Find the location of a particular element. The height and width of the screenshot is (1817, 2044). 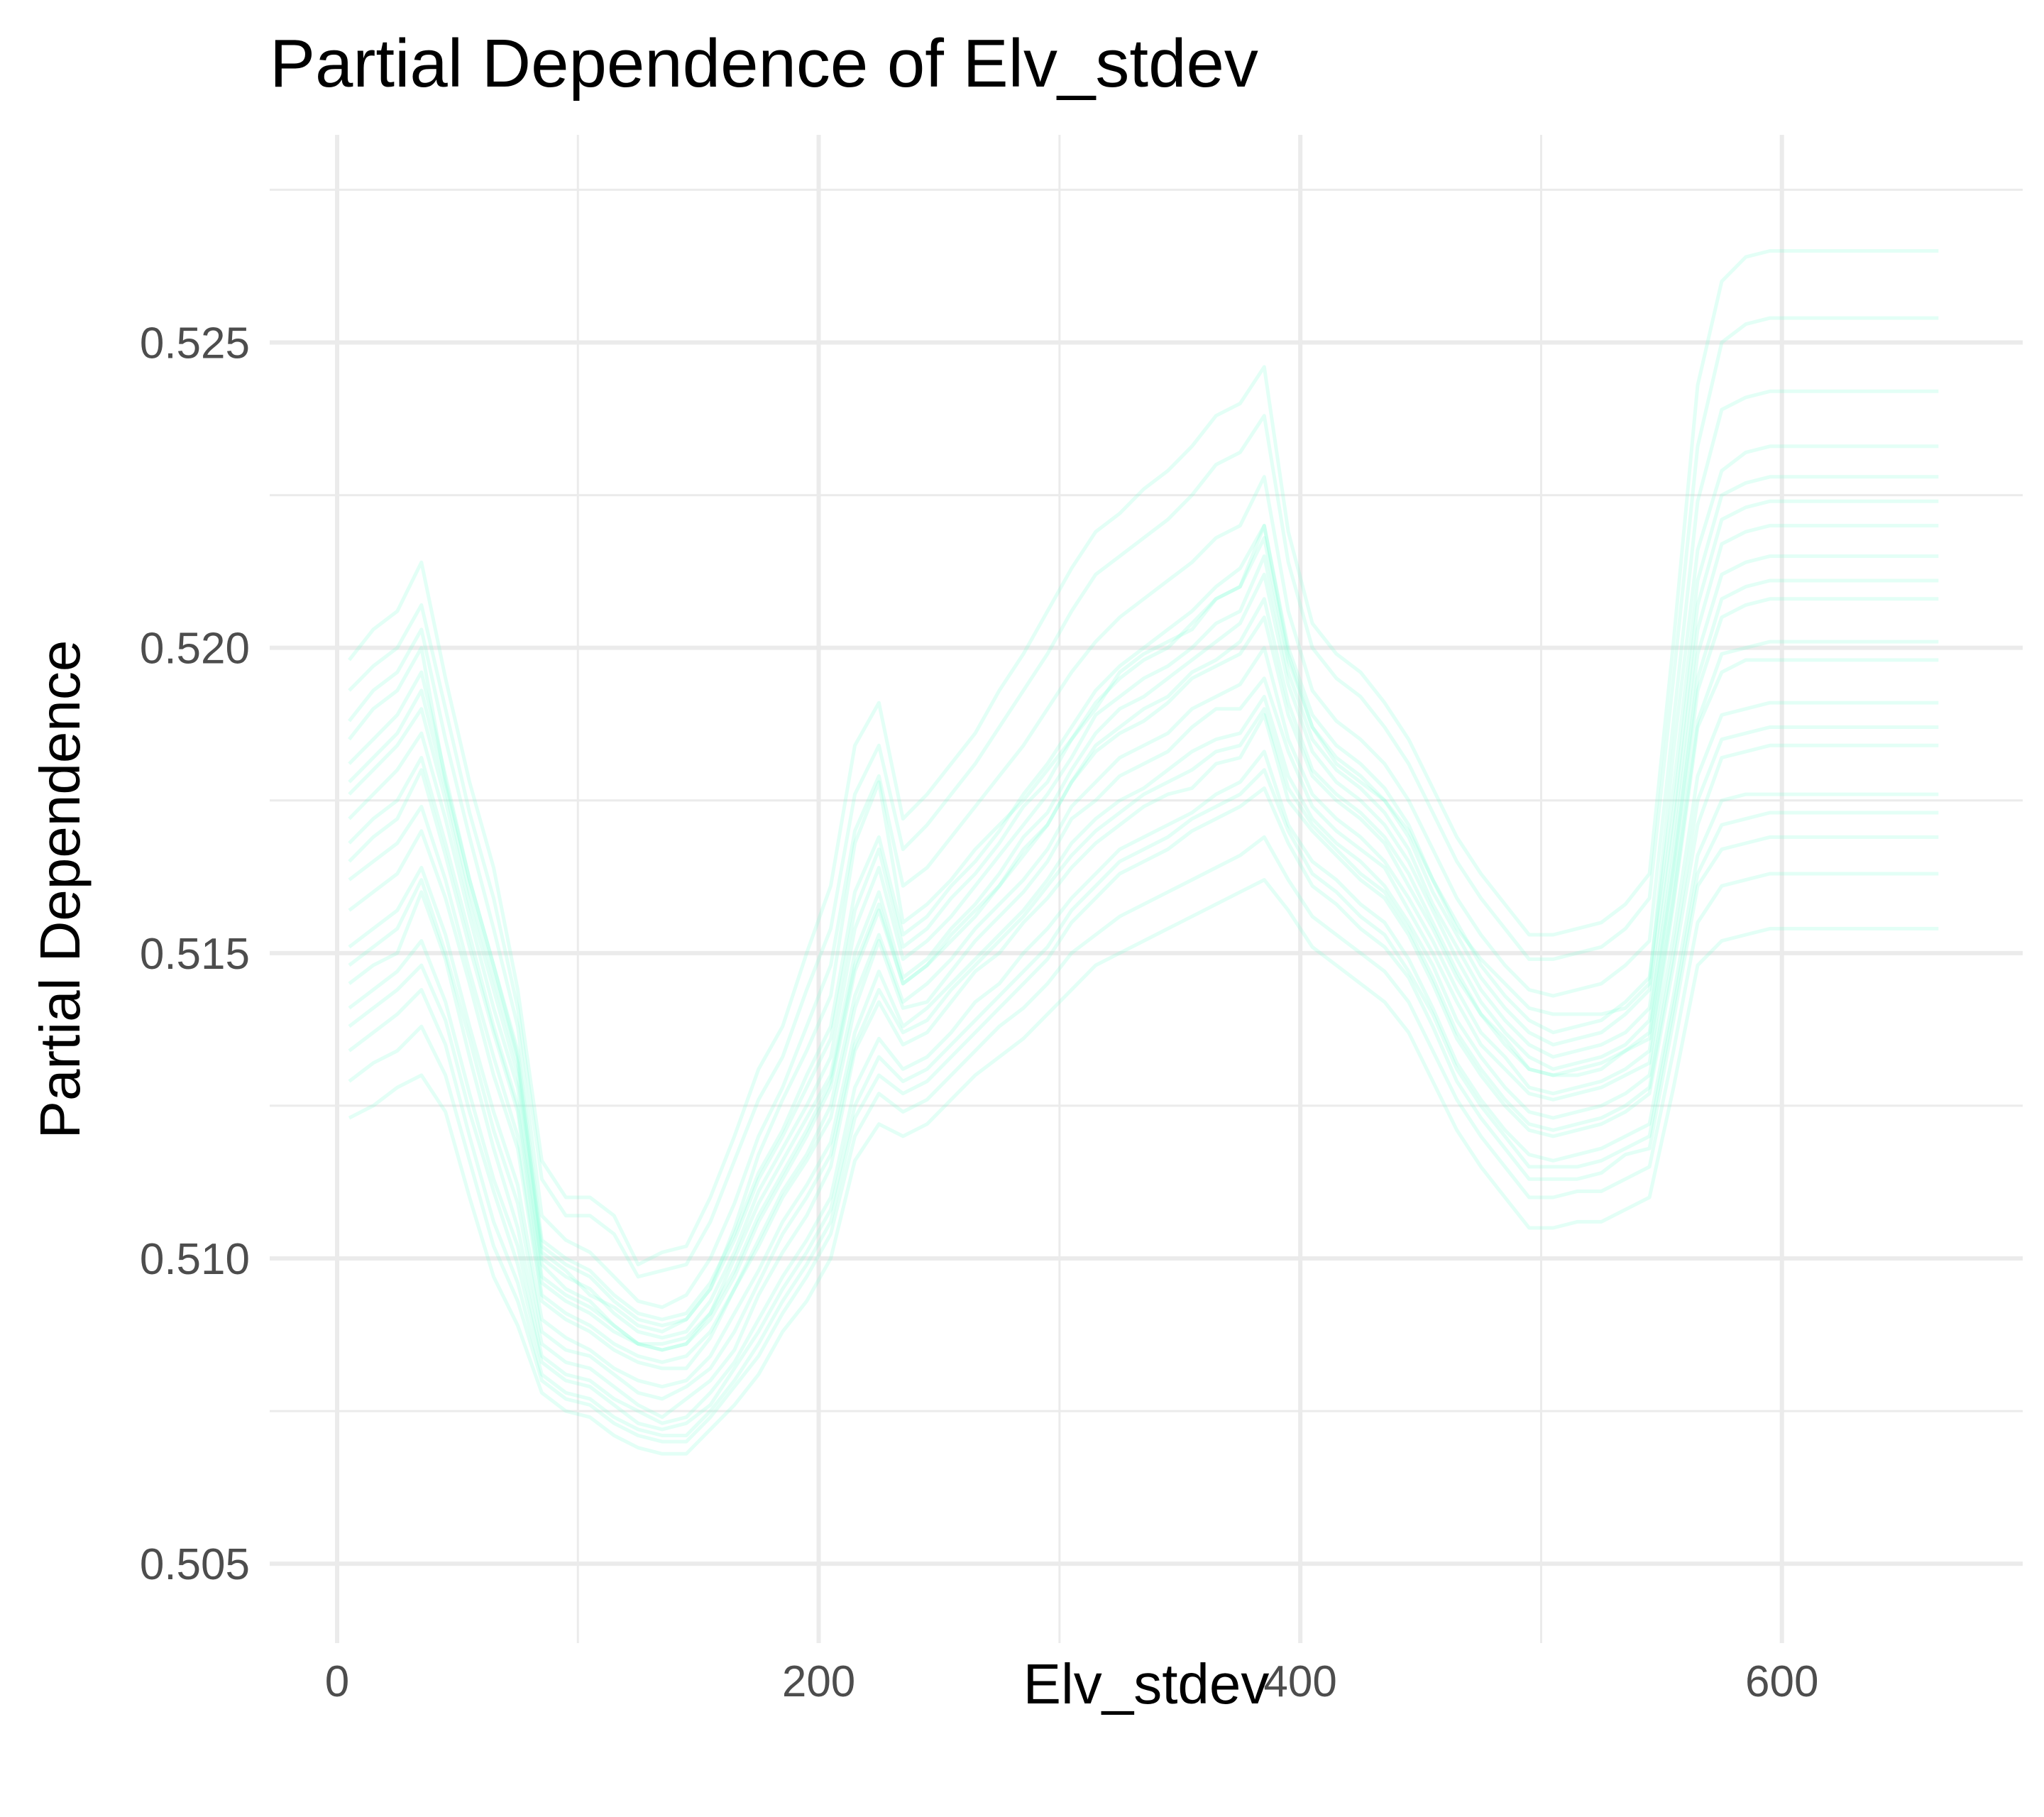

y-tick-label: 0.520 is located at coordinates (195, 649).